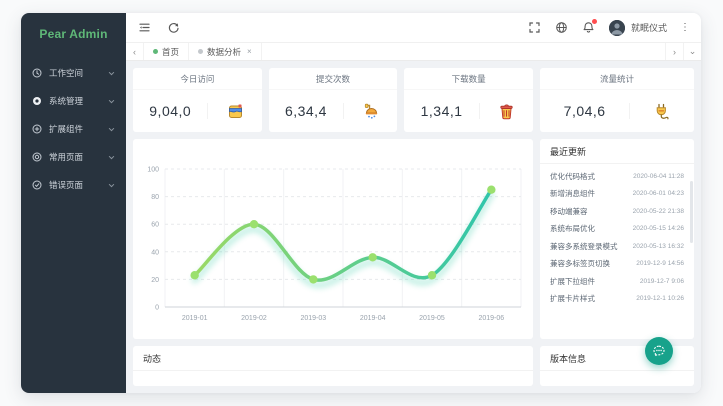  Describe the element at coordinates (37, 101) in the screenshot. I see `gear-icon` at that location.